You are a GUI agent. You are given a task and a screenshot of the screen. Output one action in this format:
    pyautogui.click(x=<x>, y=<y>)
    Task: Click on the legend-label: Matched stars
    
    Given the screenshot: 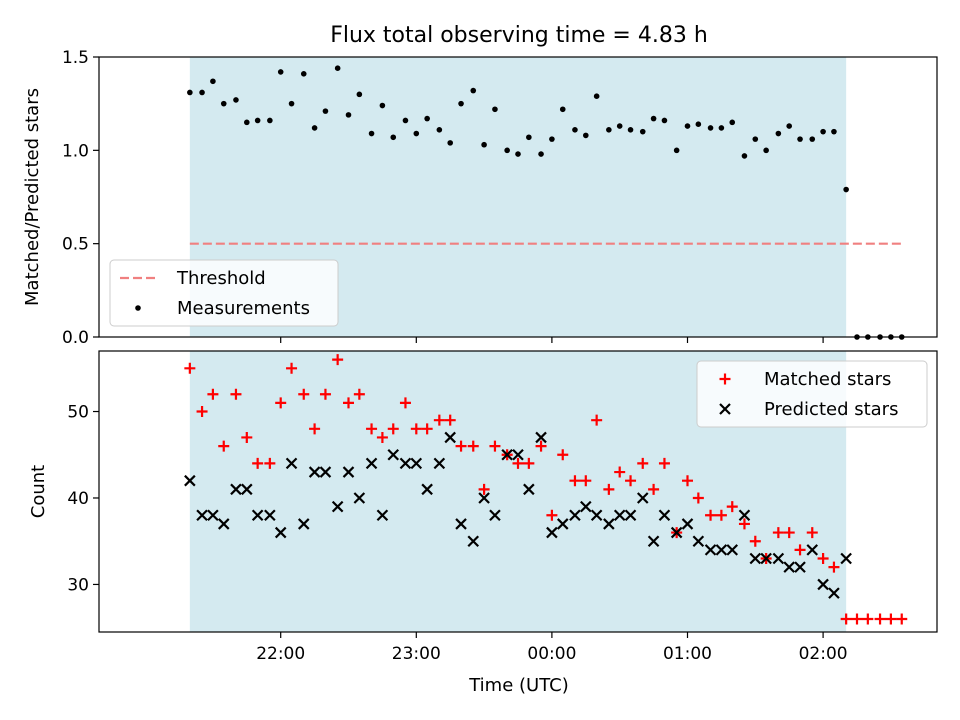 What is the action you would take?
    pyautogui.click(x=827, y=379)
    